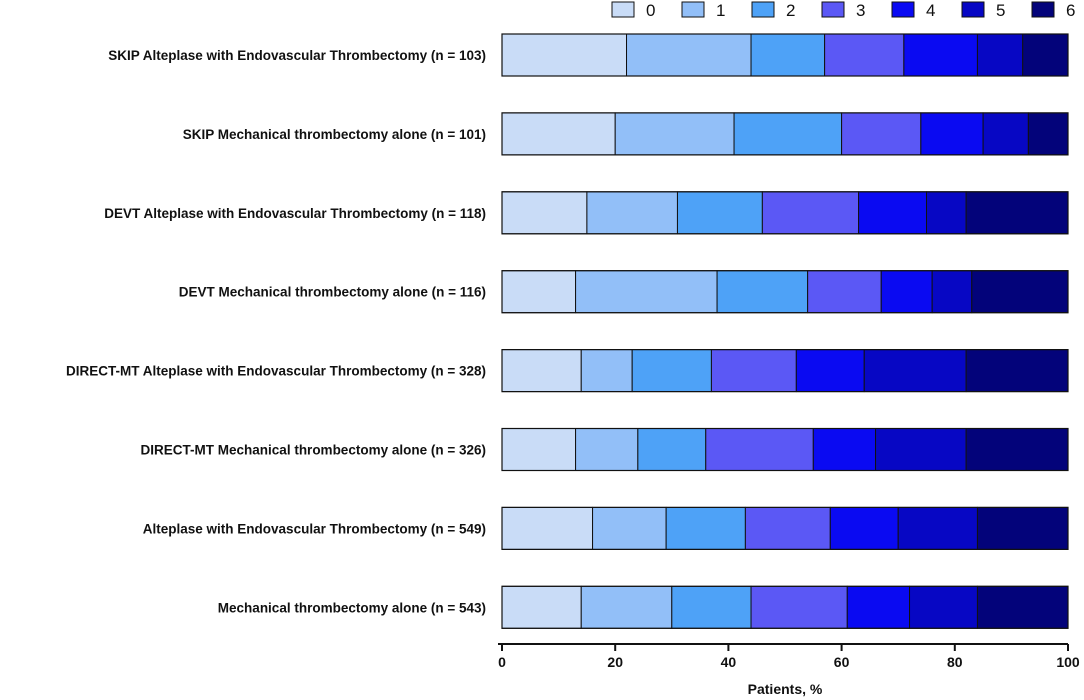  Describe the element at coordinates (842, 662) in the screenshot. I see `x-tick-label: 60` at that location.